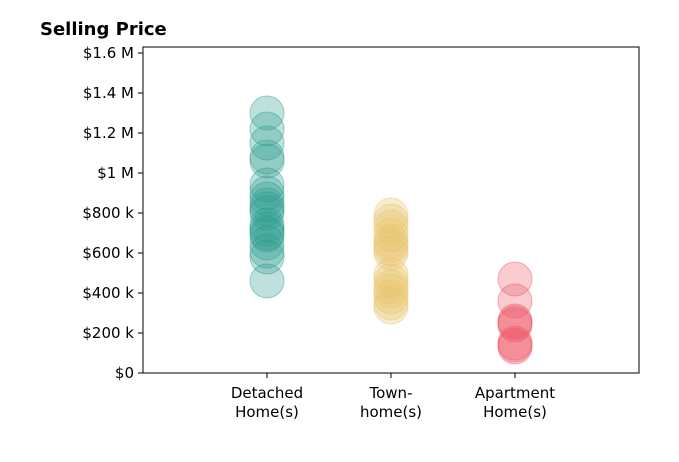 The height and width of the screenshot is (462, 679). Describe the element at coordinates (515, 393) in the screenshot. I see `x-tick-label: Apartment` at that location.